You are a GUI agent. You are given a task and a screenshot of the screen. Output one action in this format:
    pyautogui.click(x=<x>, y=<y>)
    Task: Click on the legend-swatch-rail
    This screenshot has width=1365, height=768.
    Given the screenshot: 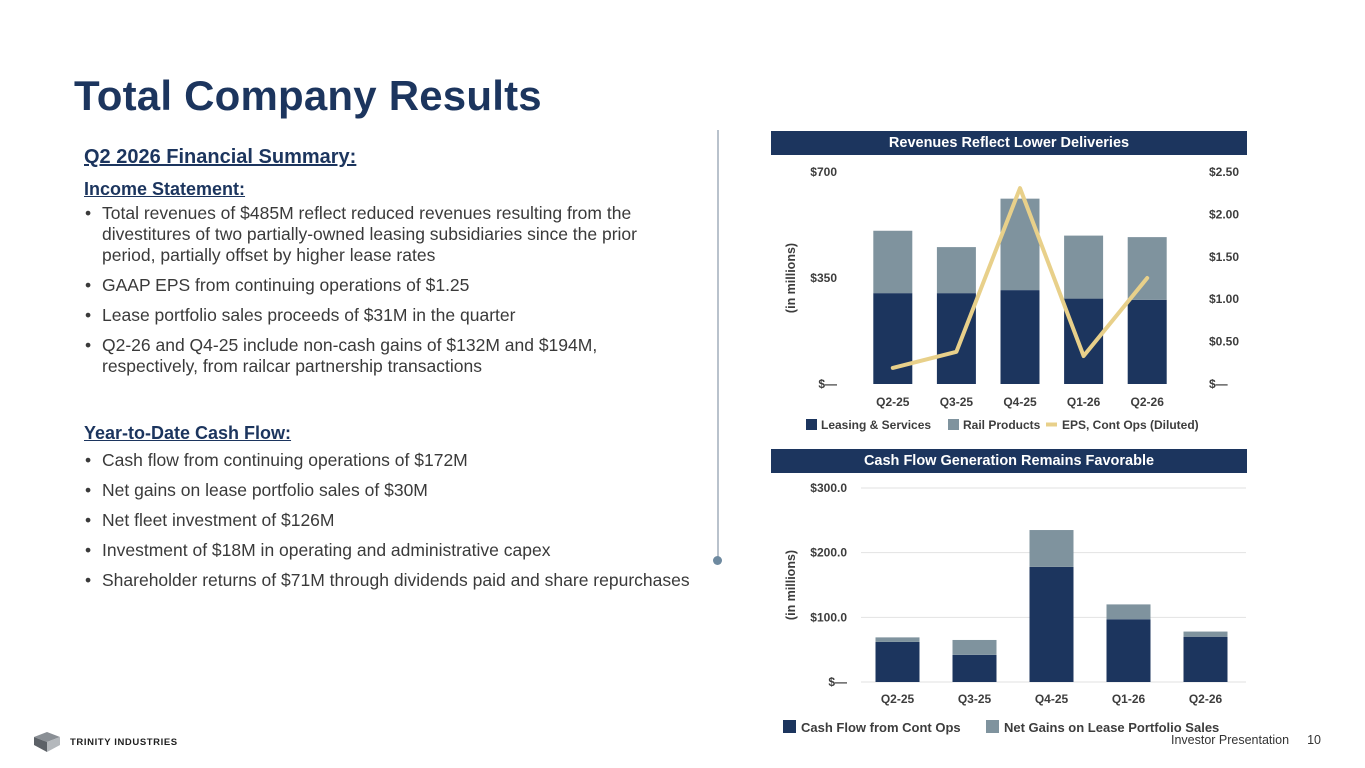 What is the action you would take?
    pyautogui.click(x=953, y=424)
    